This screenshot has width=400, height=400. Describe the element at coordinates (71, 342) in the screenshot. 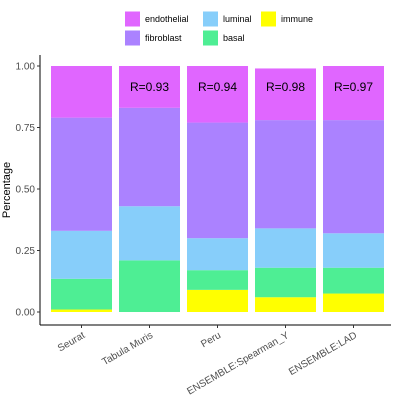

I see `x-tick-label: Seurat` at that location.